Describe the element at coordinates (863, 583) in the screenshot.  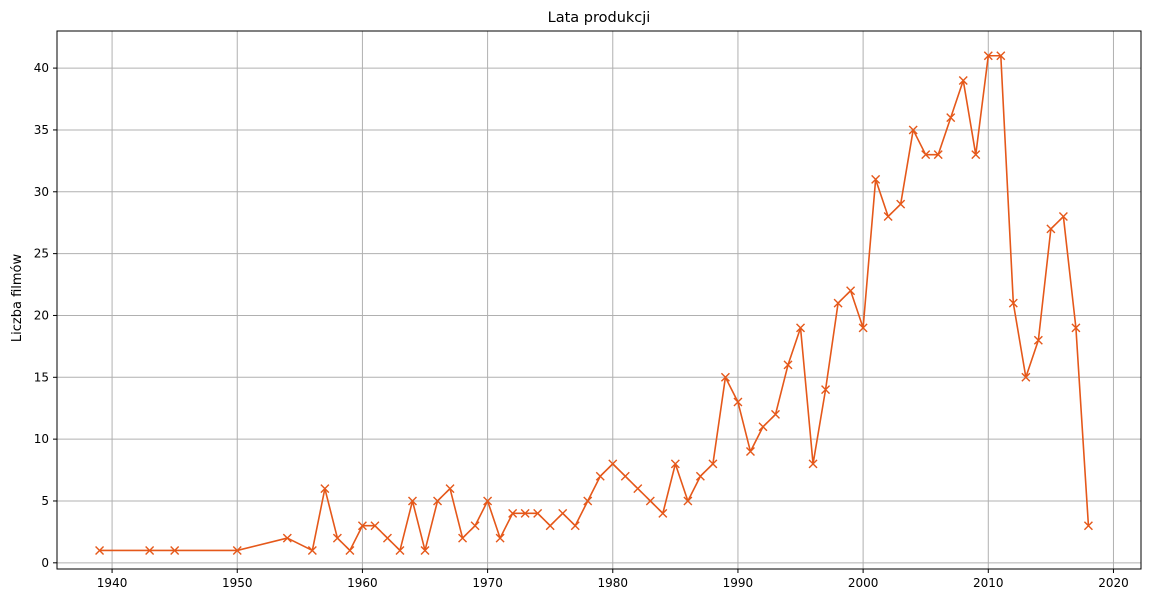
I see `x-tick-label: 2000` at that location.